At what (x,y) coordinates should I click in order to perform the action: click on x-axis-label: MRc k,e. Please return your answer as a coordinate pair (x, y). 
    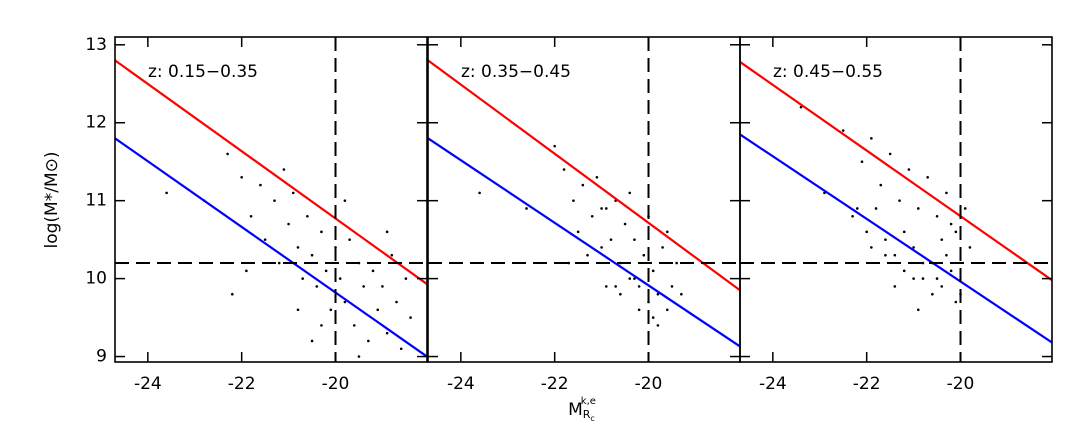
    Looking at the image, I should click on (582, 409).